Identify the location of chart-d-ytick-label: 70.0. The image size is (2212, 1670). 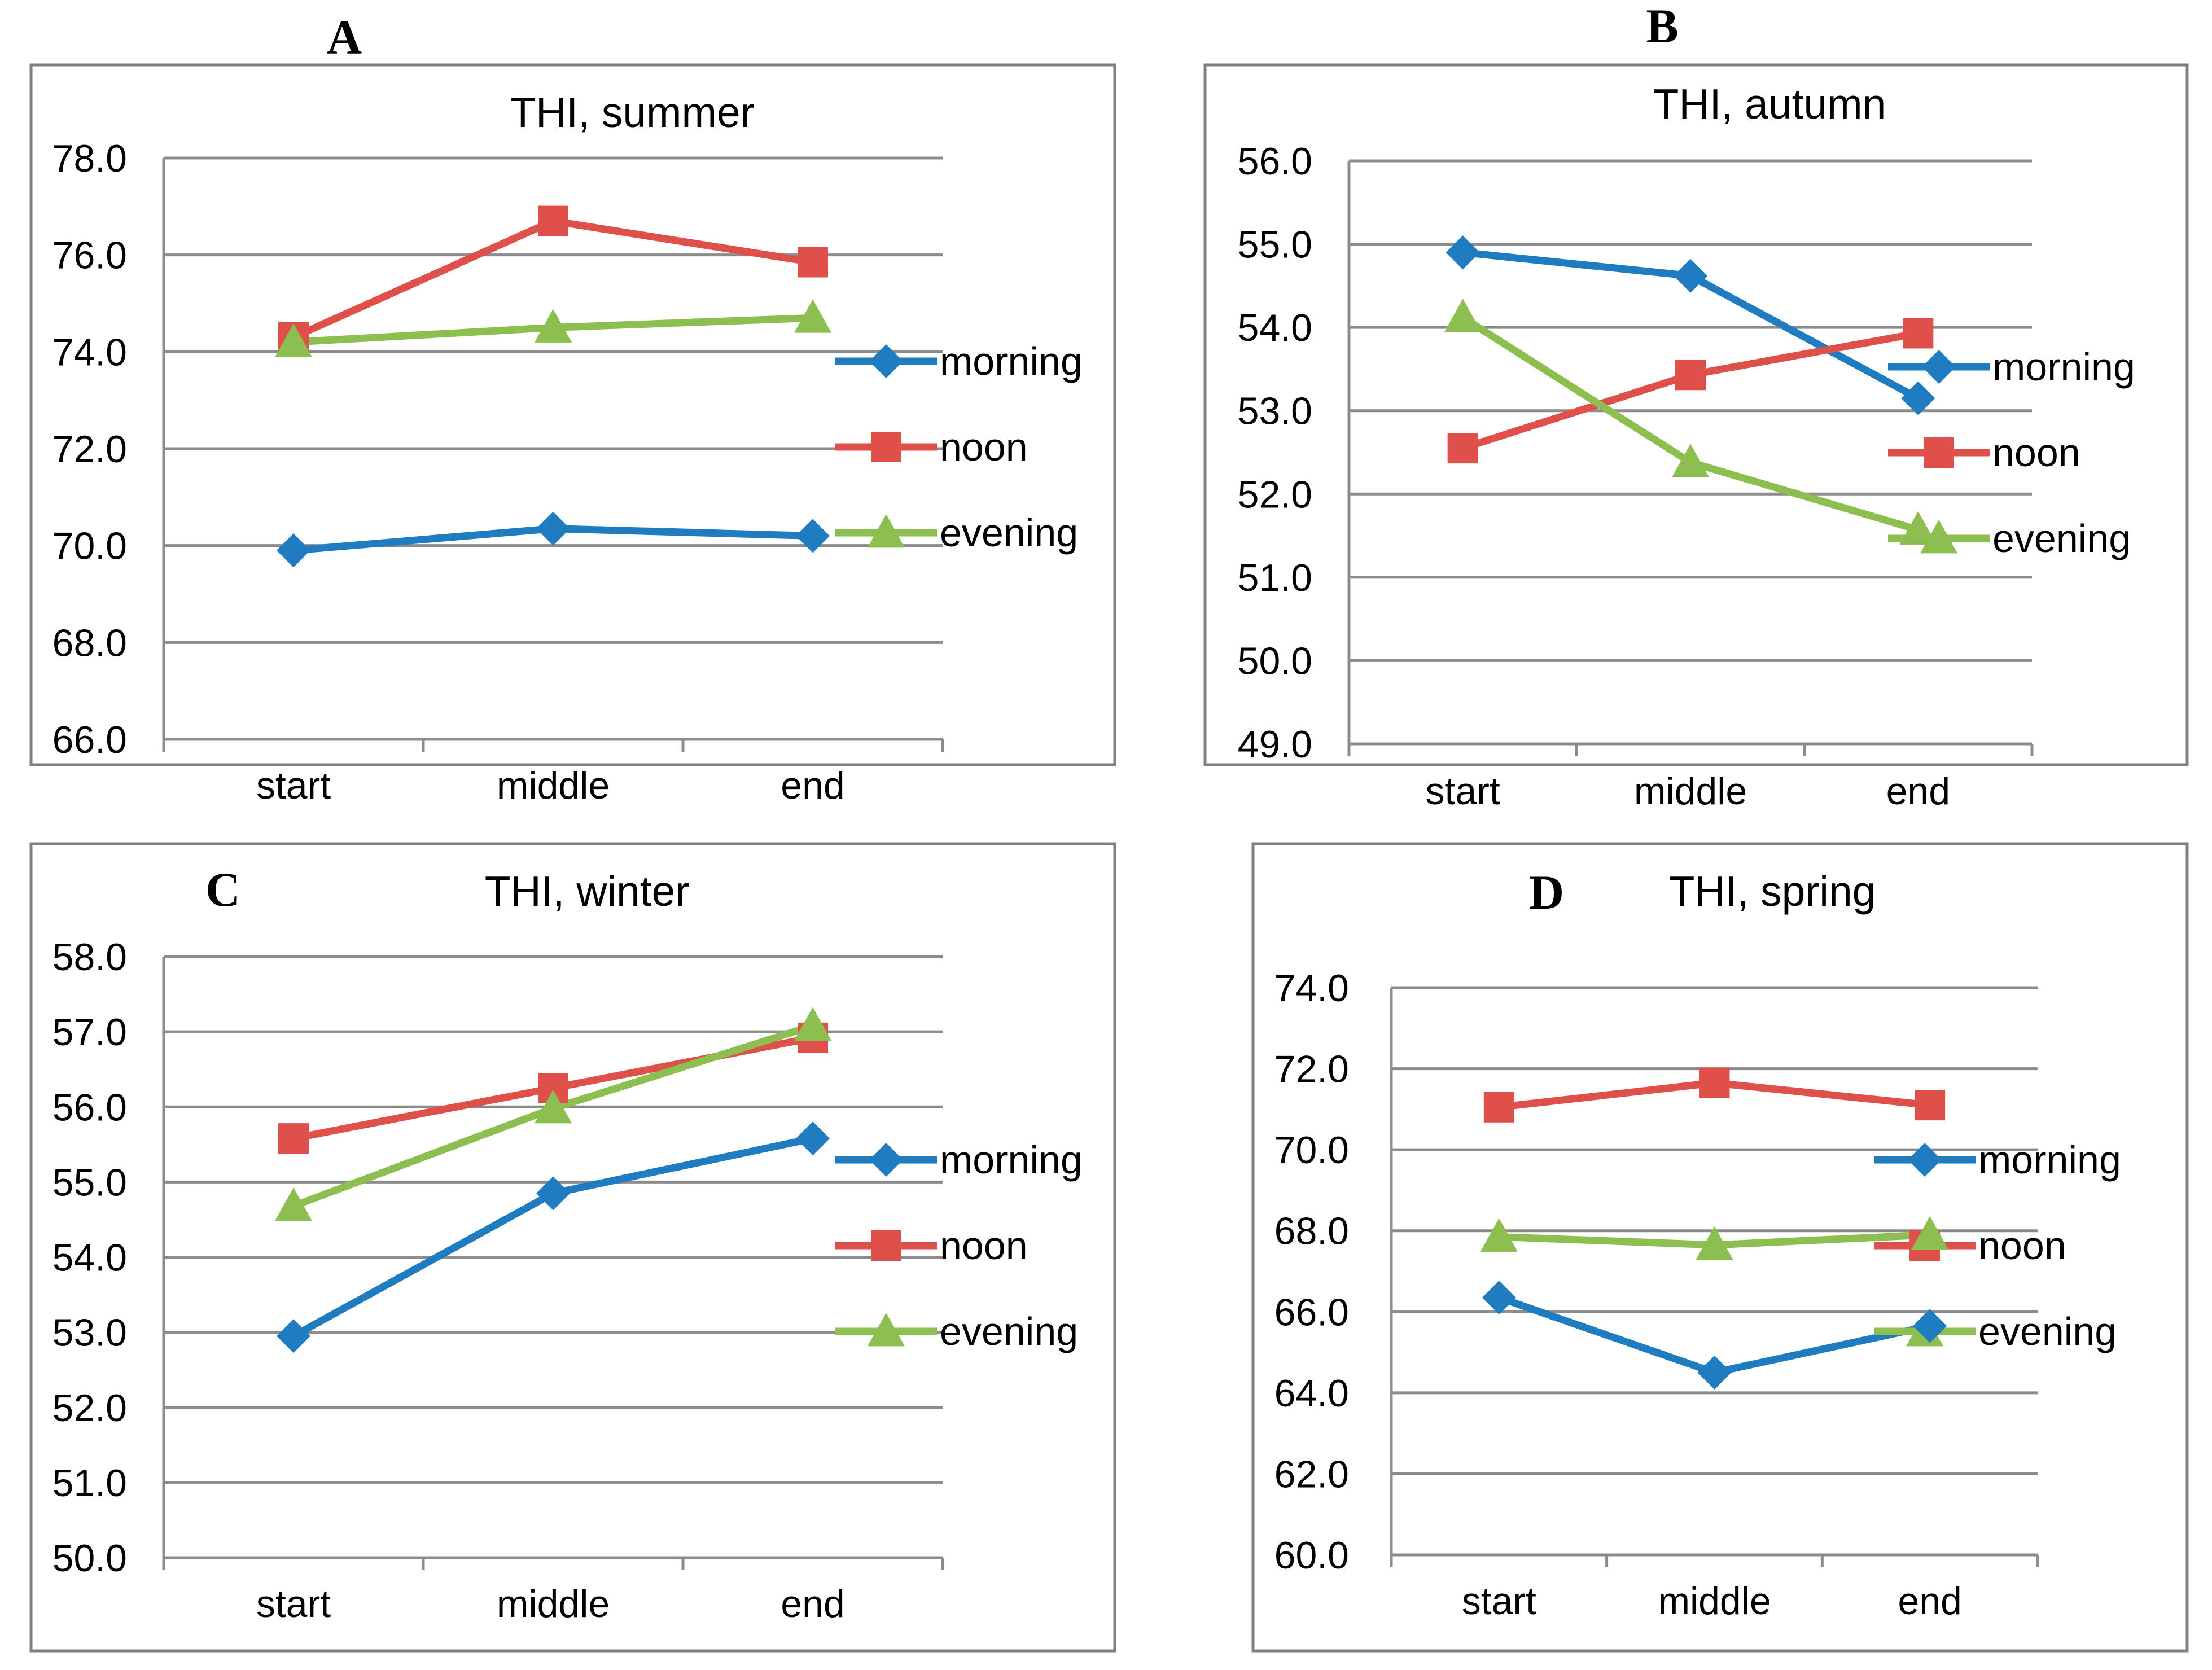
(1312, 1150).